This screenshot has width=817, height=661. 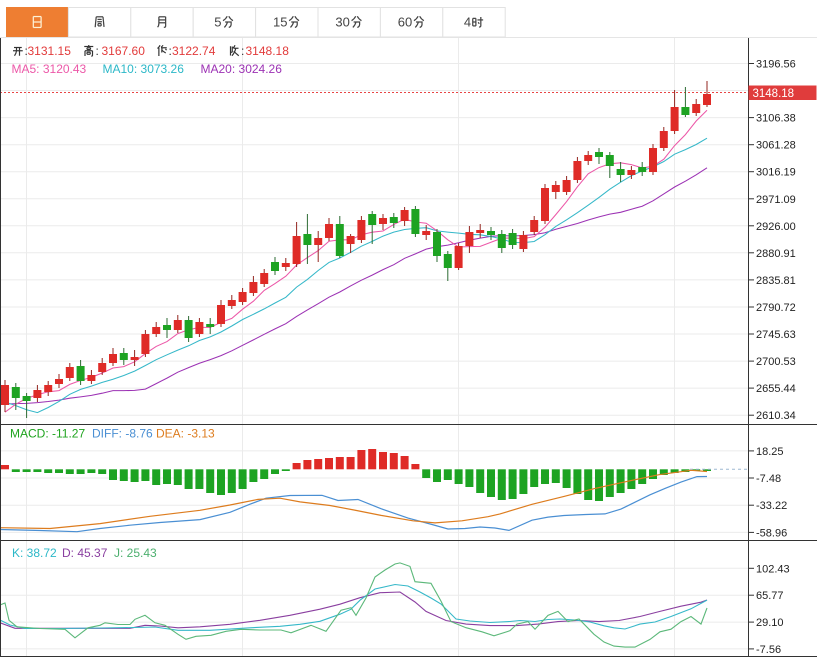 I want to click on svg-text: 2880.91, so click(x=776, y=254).